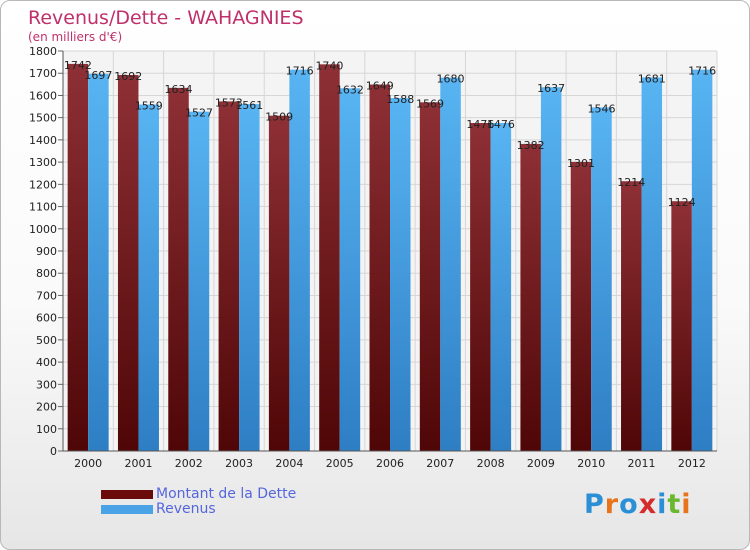  What do you see at coordinates (380, 86) in the screenshot?
I see `value-label-dette: 1649` at bounding box center [380, 86].